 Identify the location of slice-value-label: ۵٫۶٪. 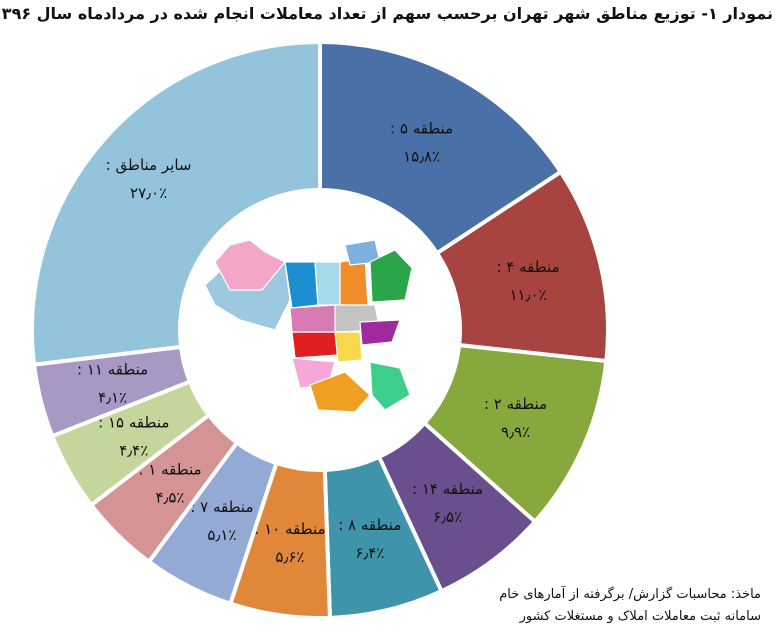
(289, 557).